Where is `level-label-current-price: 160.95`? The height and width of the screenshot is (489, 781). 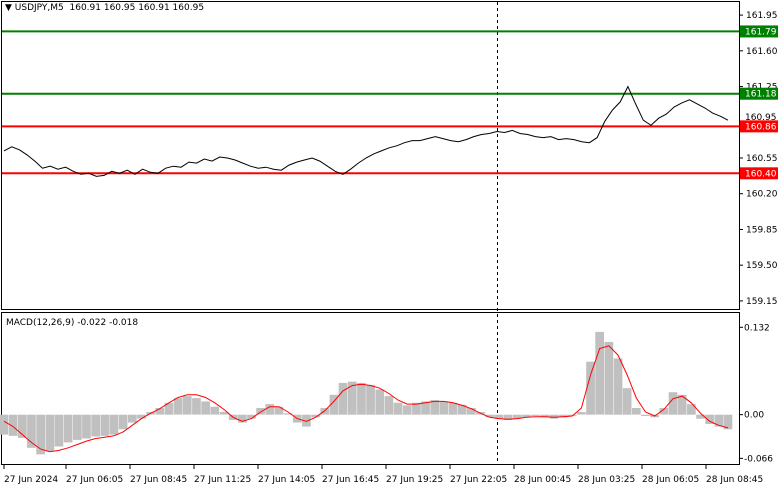 level-label-current-price: 160.95 is located at coordinates (761, 118).